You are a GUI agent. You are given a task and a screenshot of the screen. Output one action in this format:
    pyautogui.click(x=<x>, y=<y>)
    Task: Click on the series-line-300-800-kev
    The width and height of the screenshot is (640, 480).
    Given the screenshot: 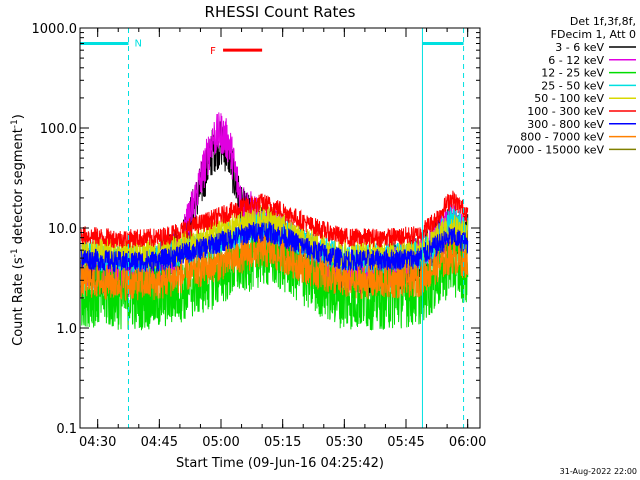 What is the action you would take?
    pyautogui.click(x=274, y=247)
    